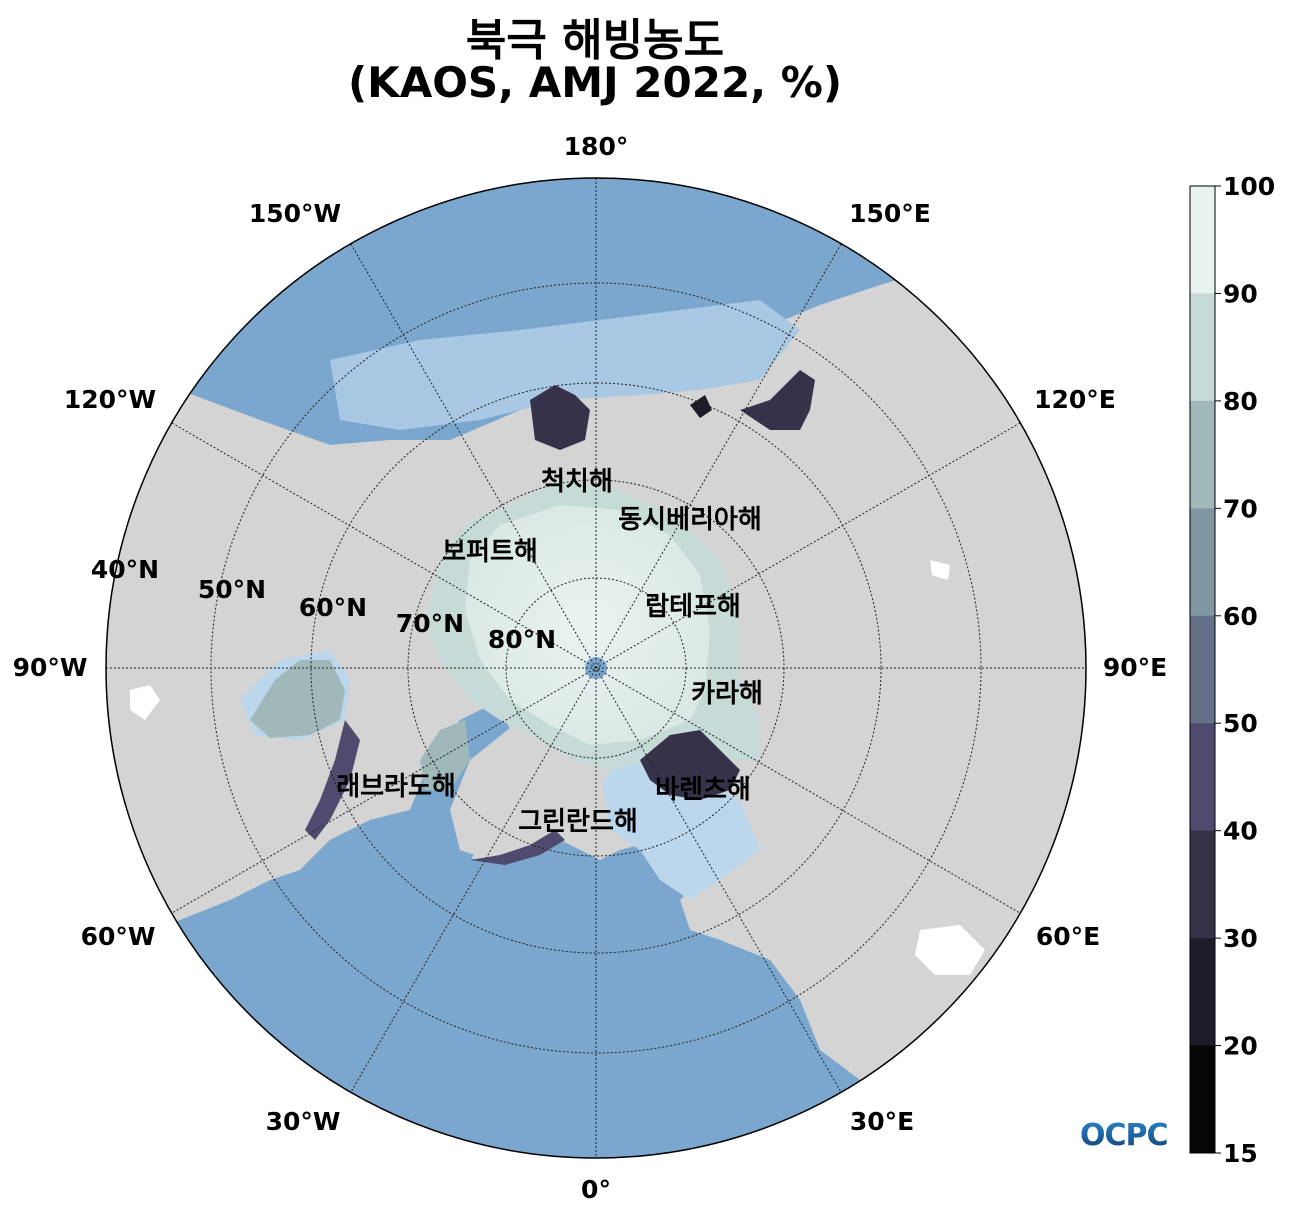  What do you see at coordinates (950, 950) in the screenshot?
I see `land-ice-patch` at bounding box center [950, 950].